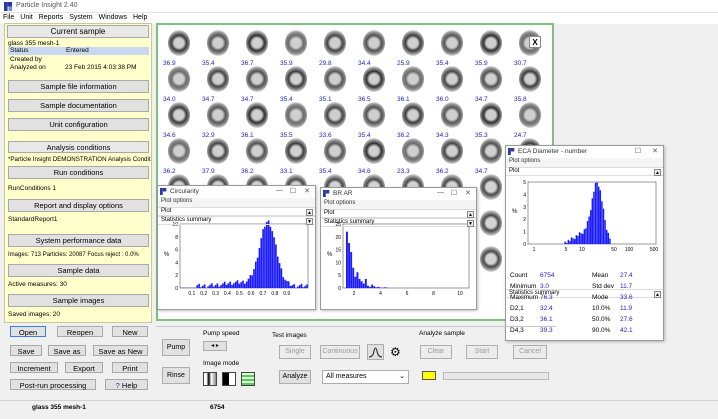  What do you see at coordinates (452, 83) in the screenshot?
I see `particle-cell: 36.0` at bounding box center [452, 83].